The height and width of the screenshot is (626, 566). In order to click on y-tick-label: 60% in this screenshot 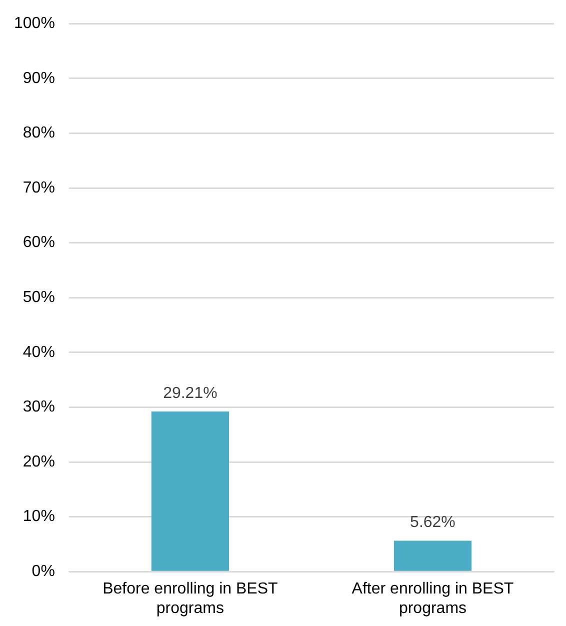, I will do `click(38, 243)`.